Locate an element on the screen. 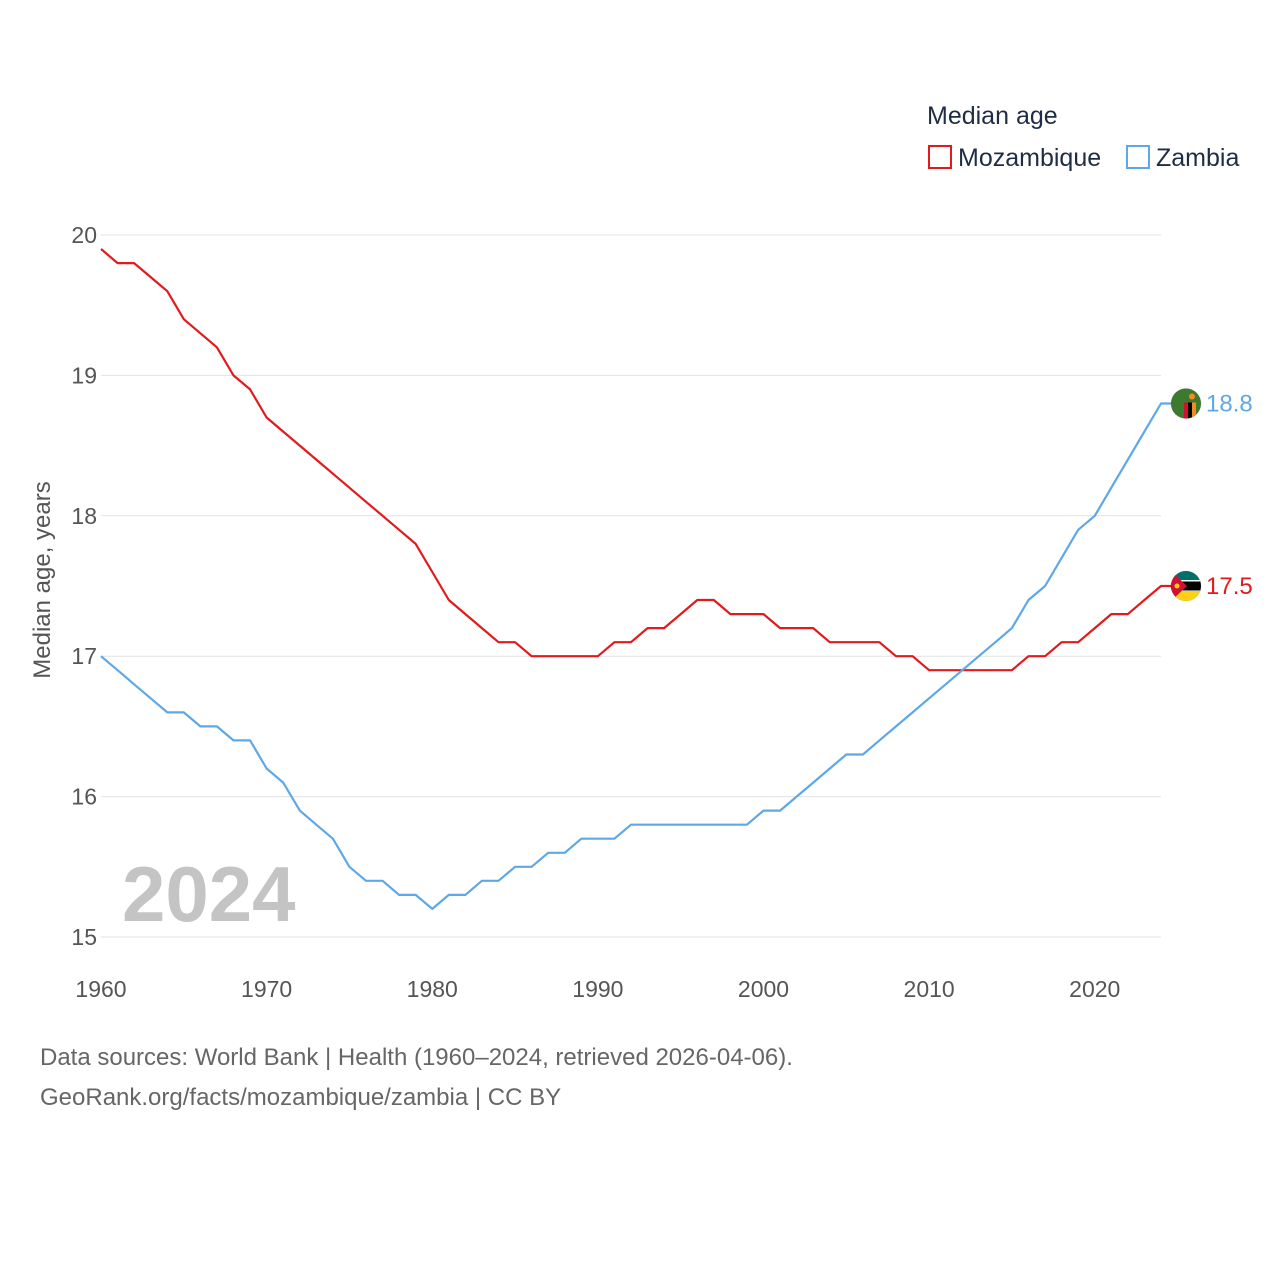  y-tick-label: 16 is located at coordinates (84, 797).